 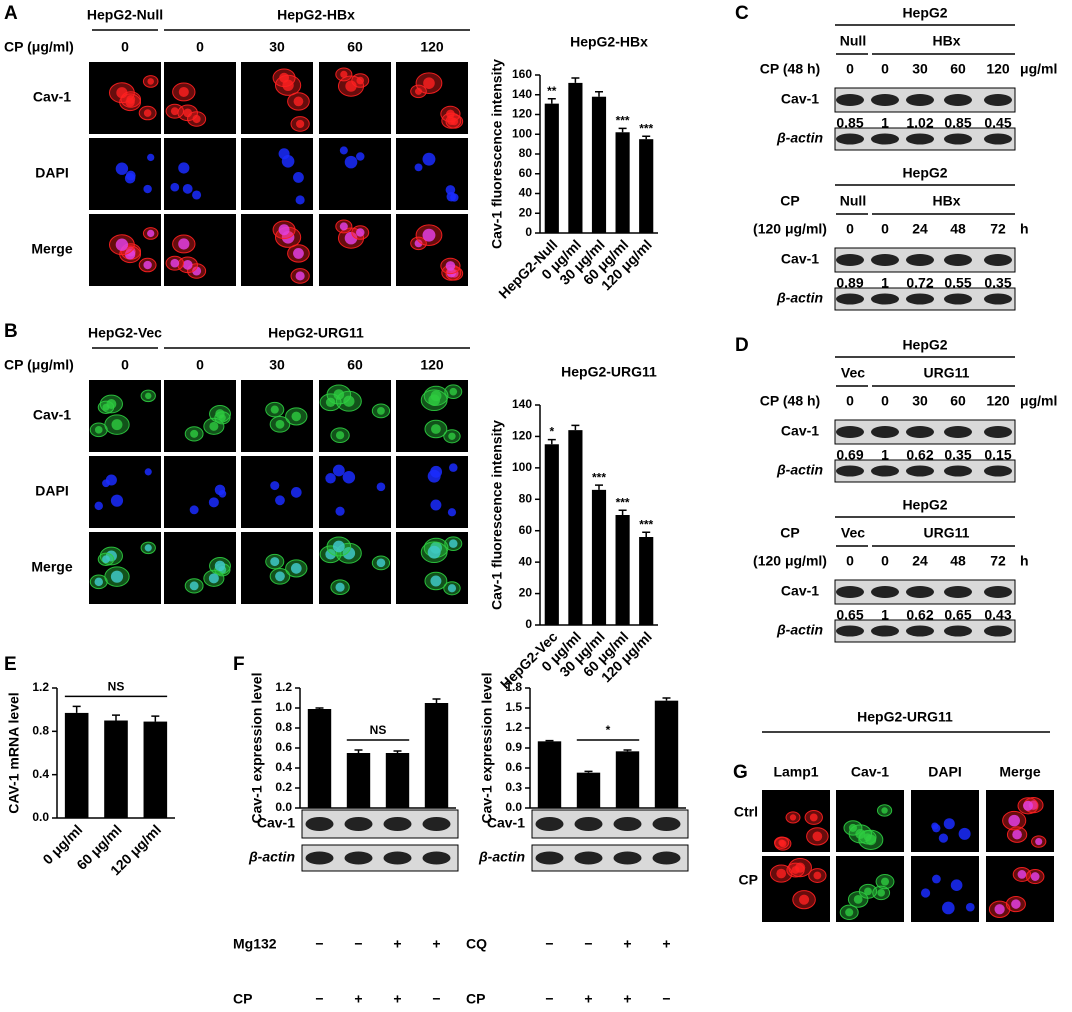 I want to click on group-header: HepG2-HBx, so click(x=316, y=15).